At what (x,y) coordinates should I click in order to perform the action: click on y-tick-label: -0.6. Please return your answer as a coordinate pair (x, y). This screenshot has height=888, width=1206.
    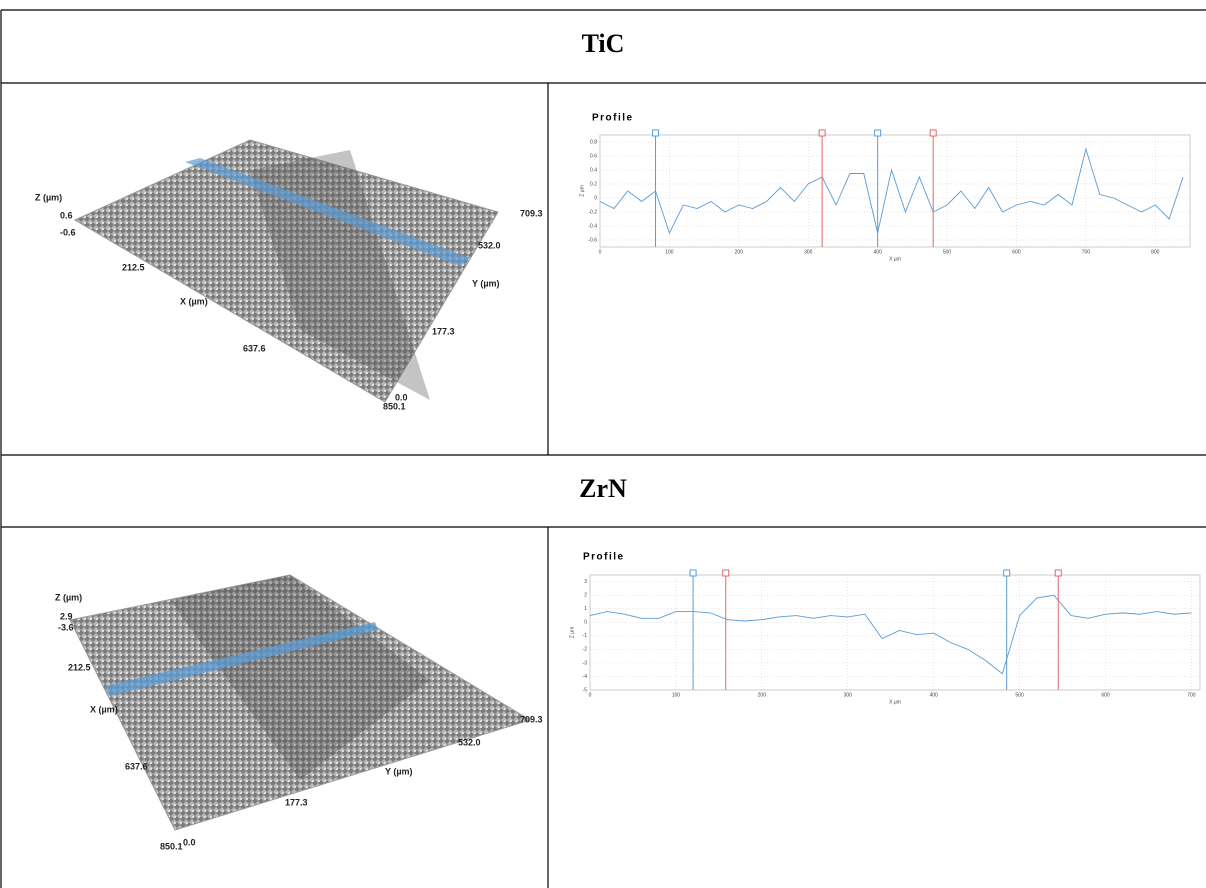
    Looking at the image, I should click on (592, 240).